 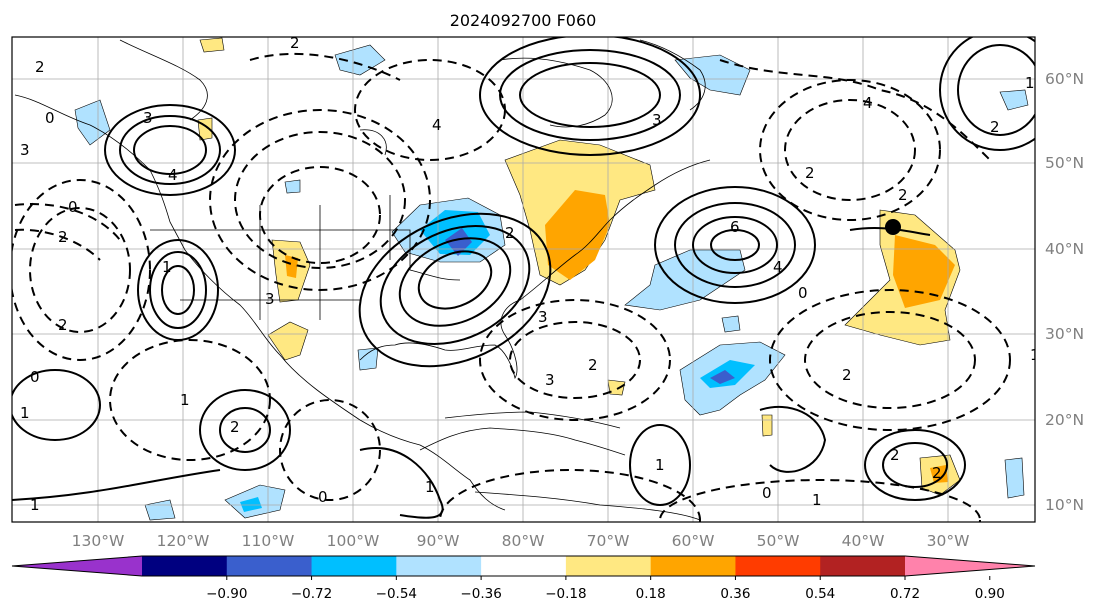 I want to click on contour-label: 6, so click(x=735, y=227).